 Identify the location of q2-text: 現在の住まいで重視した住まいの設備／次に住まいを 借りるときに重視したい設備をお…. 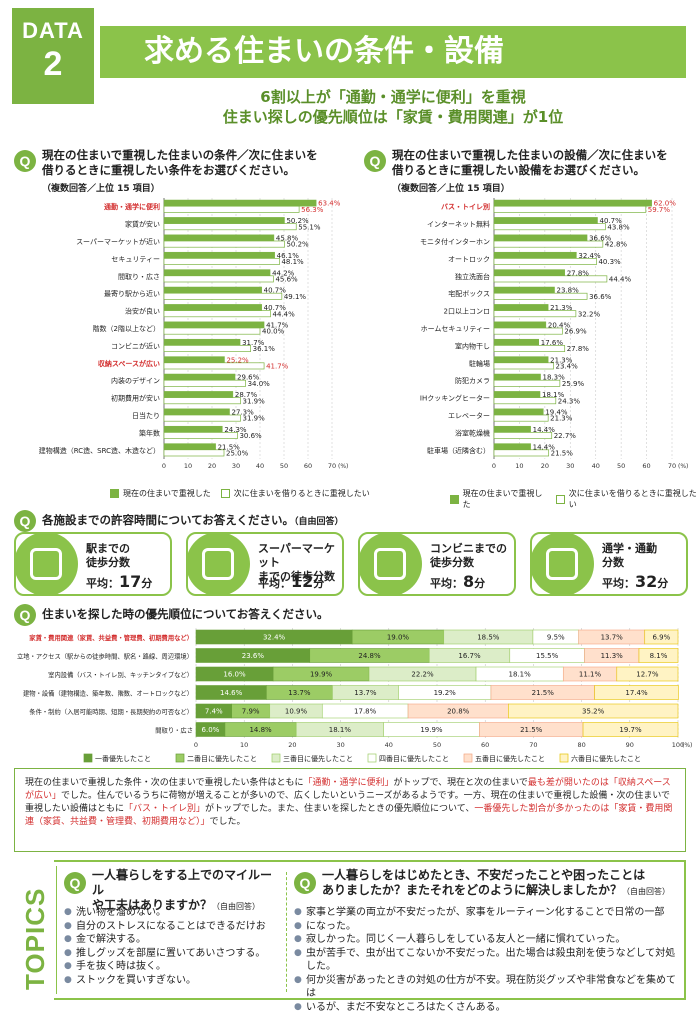
(530, 163).